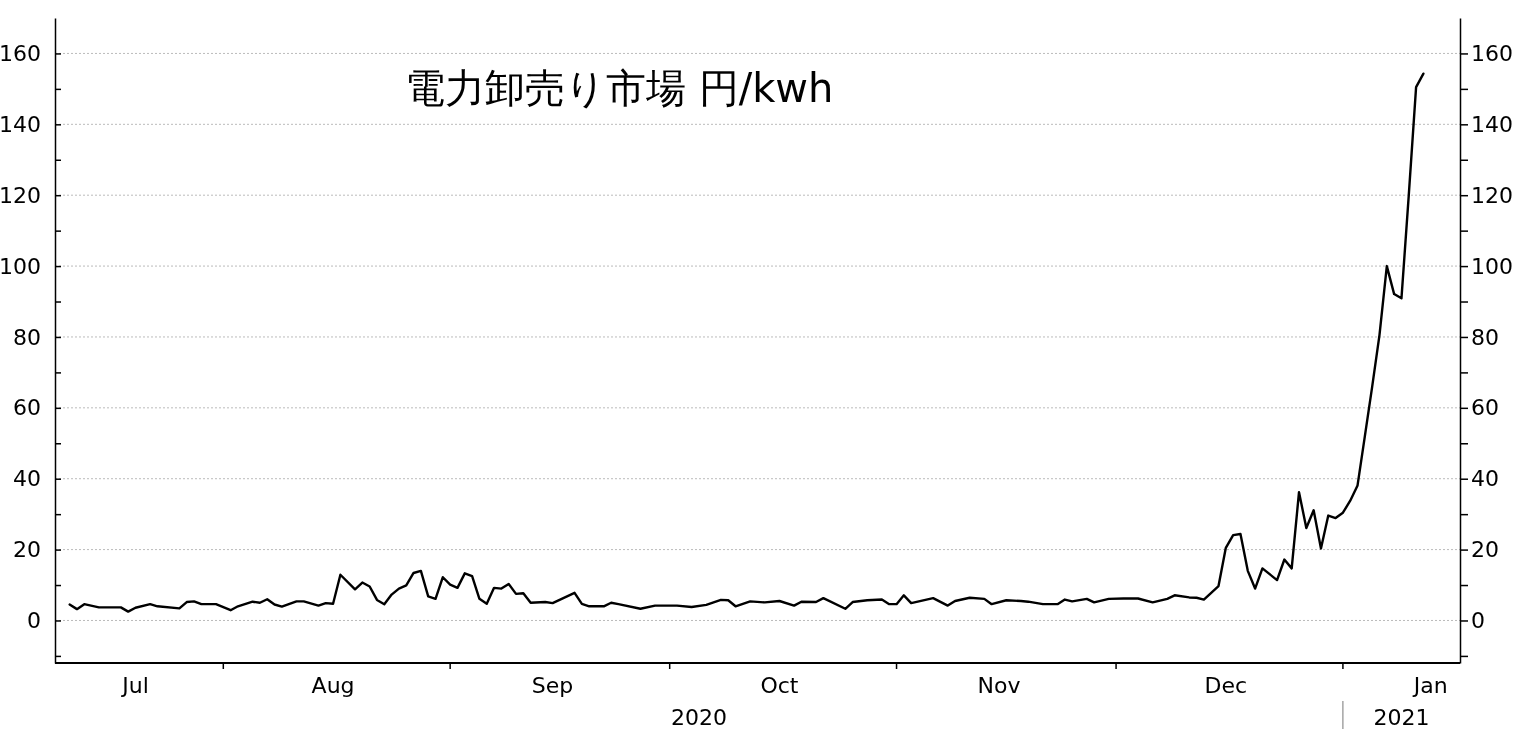 The width and height of the screenshot is (1534, 730). Describe the element at coordinates (1485, 479) in the screenshot. I see `y2-tick-label: 40` at that location.